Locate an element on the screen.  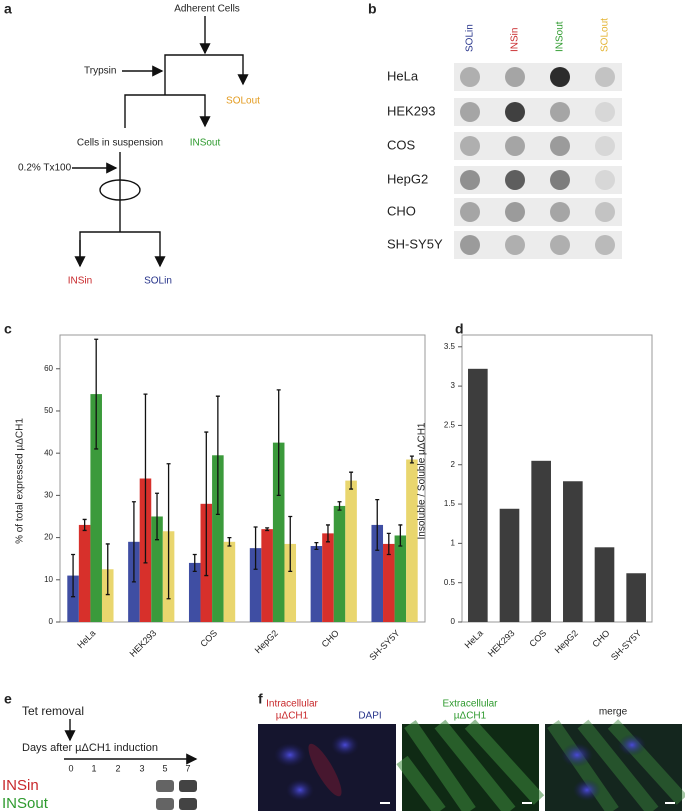
y-tick-label: 0.5 is located at coordinates (450, 582).